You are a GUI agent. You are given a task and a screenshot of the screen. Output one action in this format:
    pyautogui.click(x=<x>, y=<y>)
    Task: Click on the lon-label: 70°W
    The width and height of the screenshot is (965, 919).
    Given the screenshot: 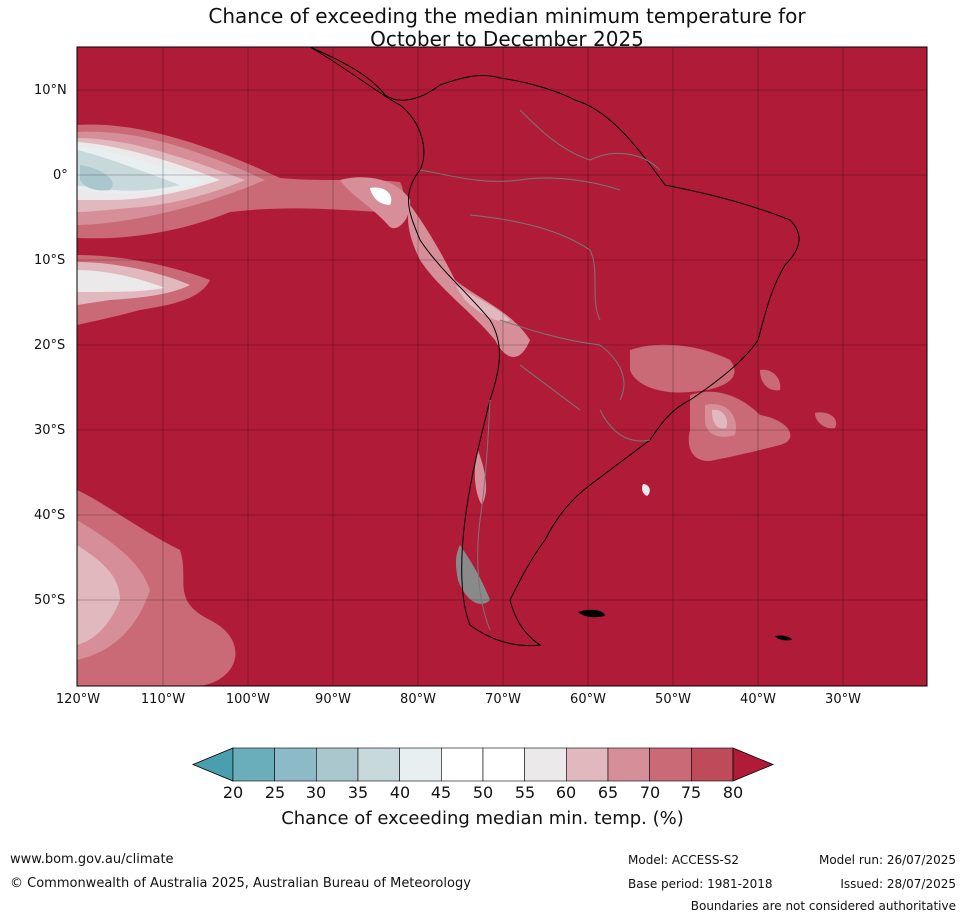 What is the action you would take?
    pyautogui.click(x=503, y=699)
    